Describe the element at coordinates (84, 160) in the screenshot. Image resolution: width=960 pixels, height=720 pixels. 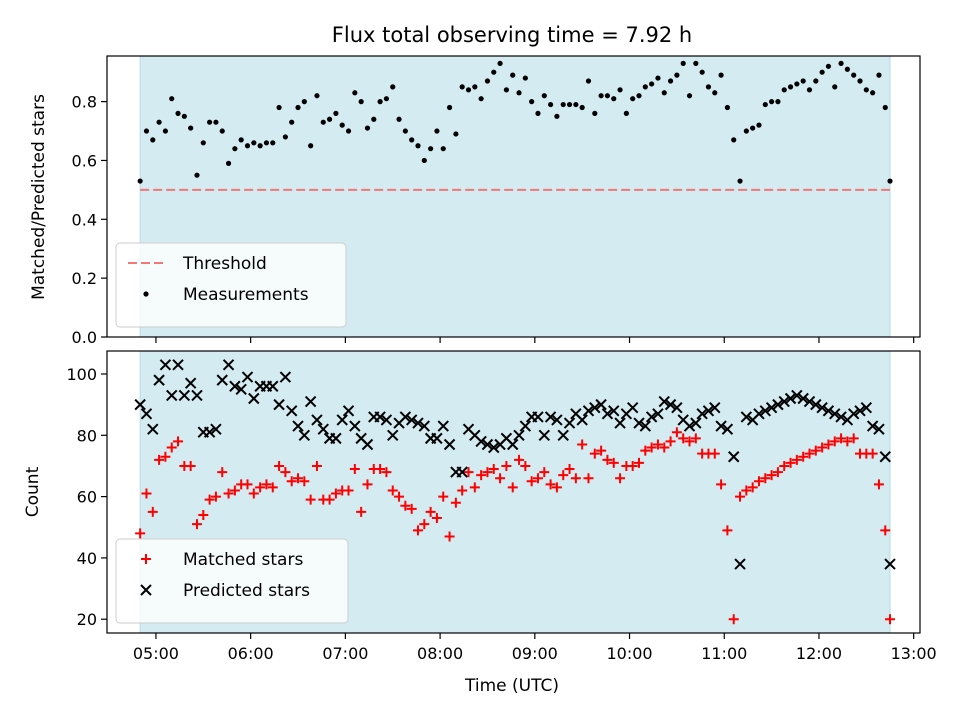
I see `y-tick-label: 0.6` at that location.